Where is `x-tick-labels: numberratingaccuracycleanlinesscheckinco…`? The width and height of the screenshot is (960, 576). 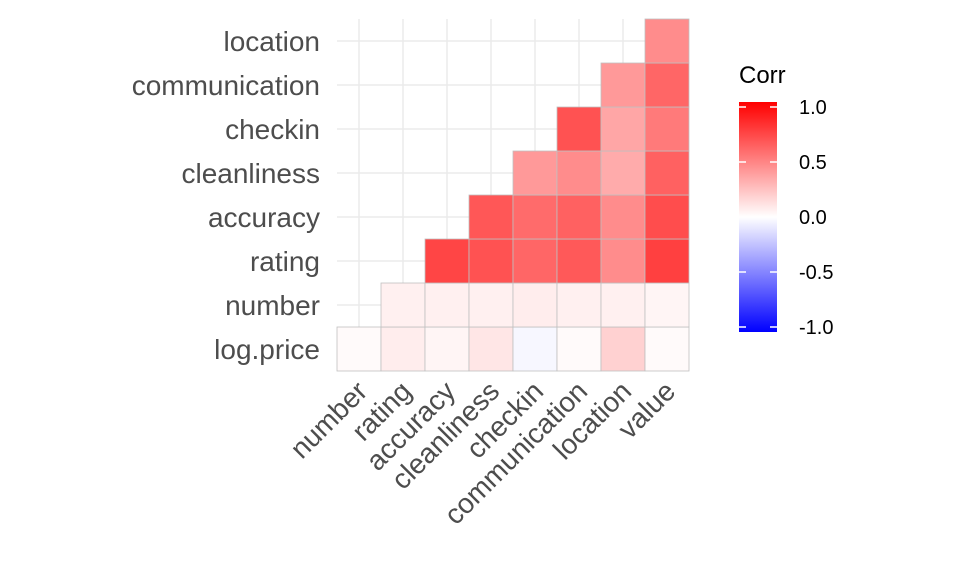 x-tick-labels: numberratingaccuracycleanlinesscheckinco… is located at coordinates (482, 452).